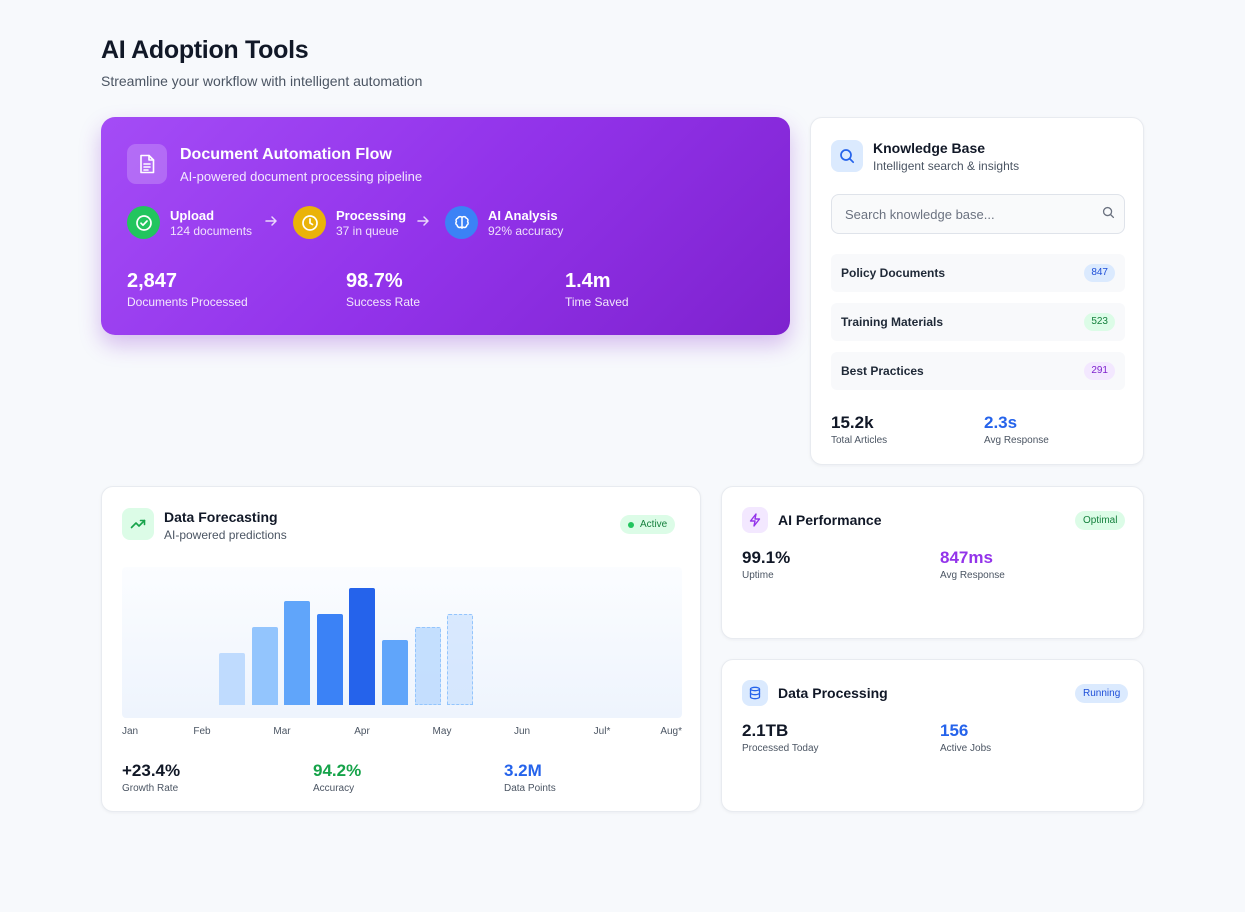 The width and height of the screenshot is (1245, 912). I want to click on knowledge-search-input, so click(978, 214).